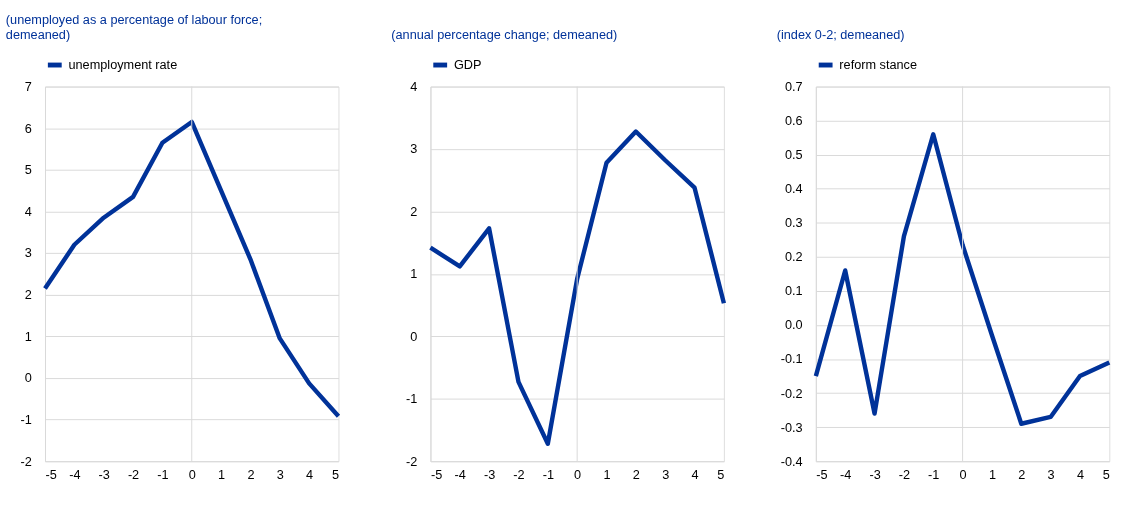  What do you see at coordinates (791, 359) in the screenshot?
I see `y-tick-label: -0.1` at bounding box center [791, 359].